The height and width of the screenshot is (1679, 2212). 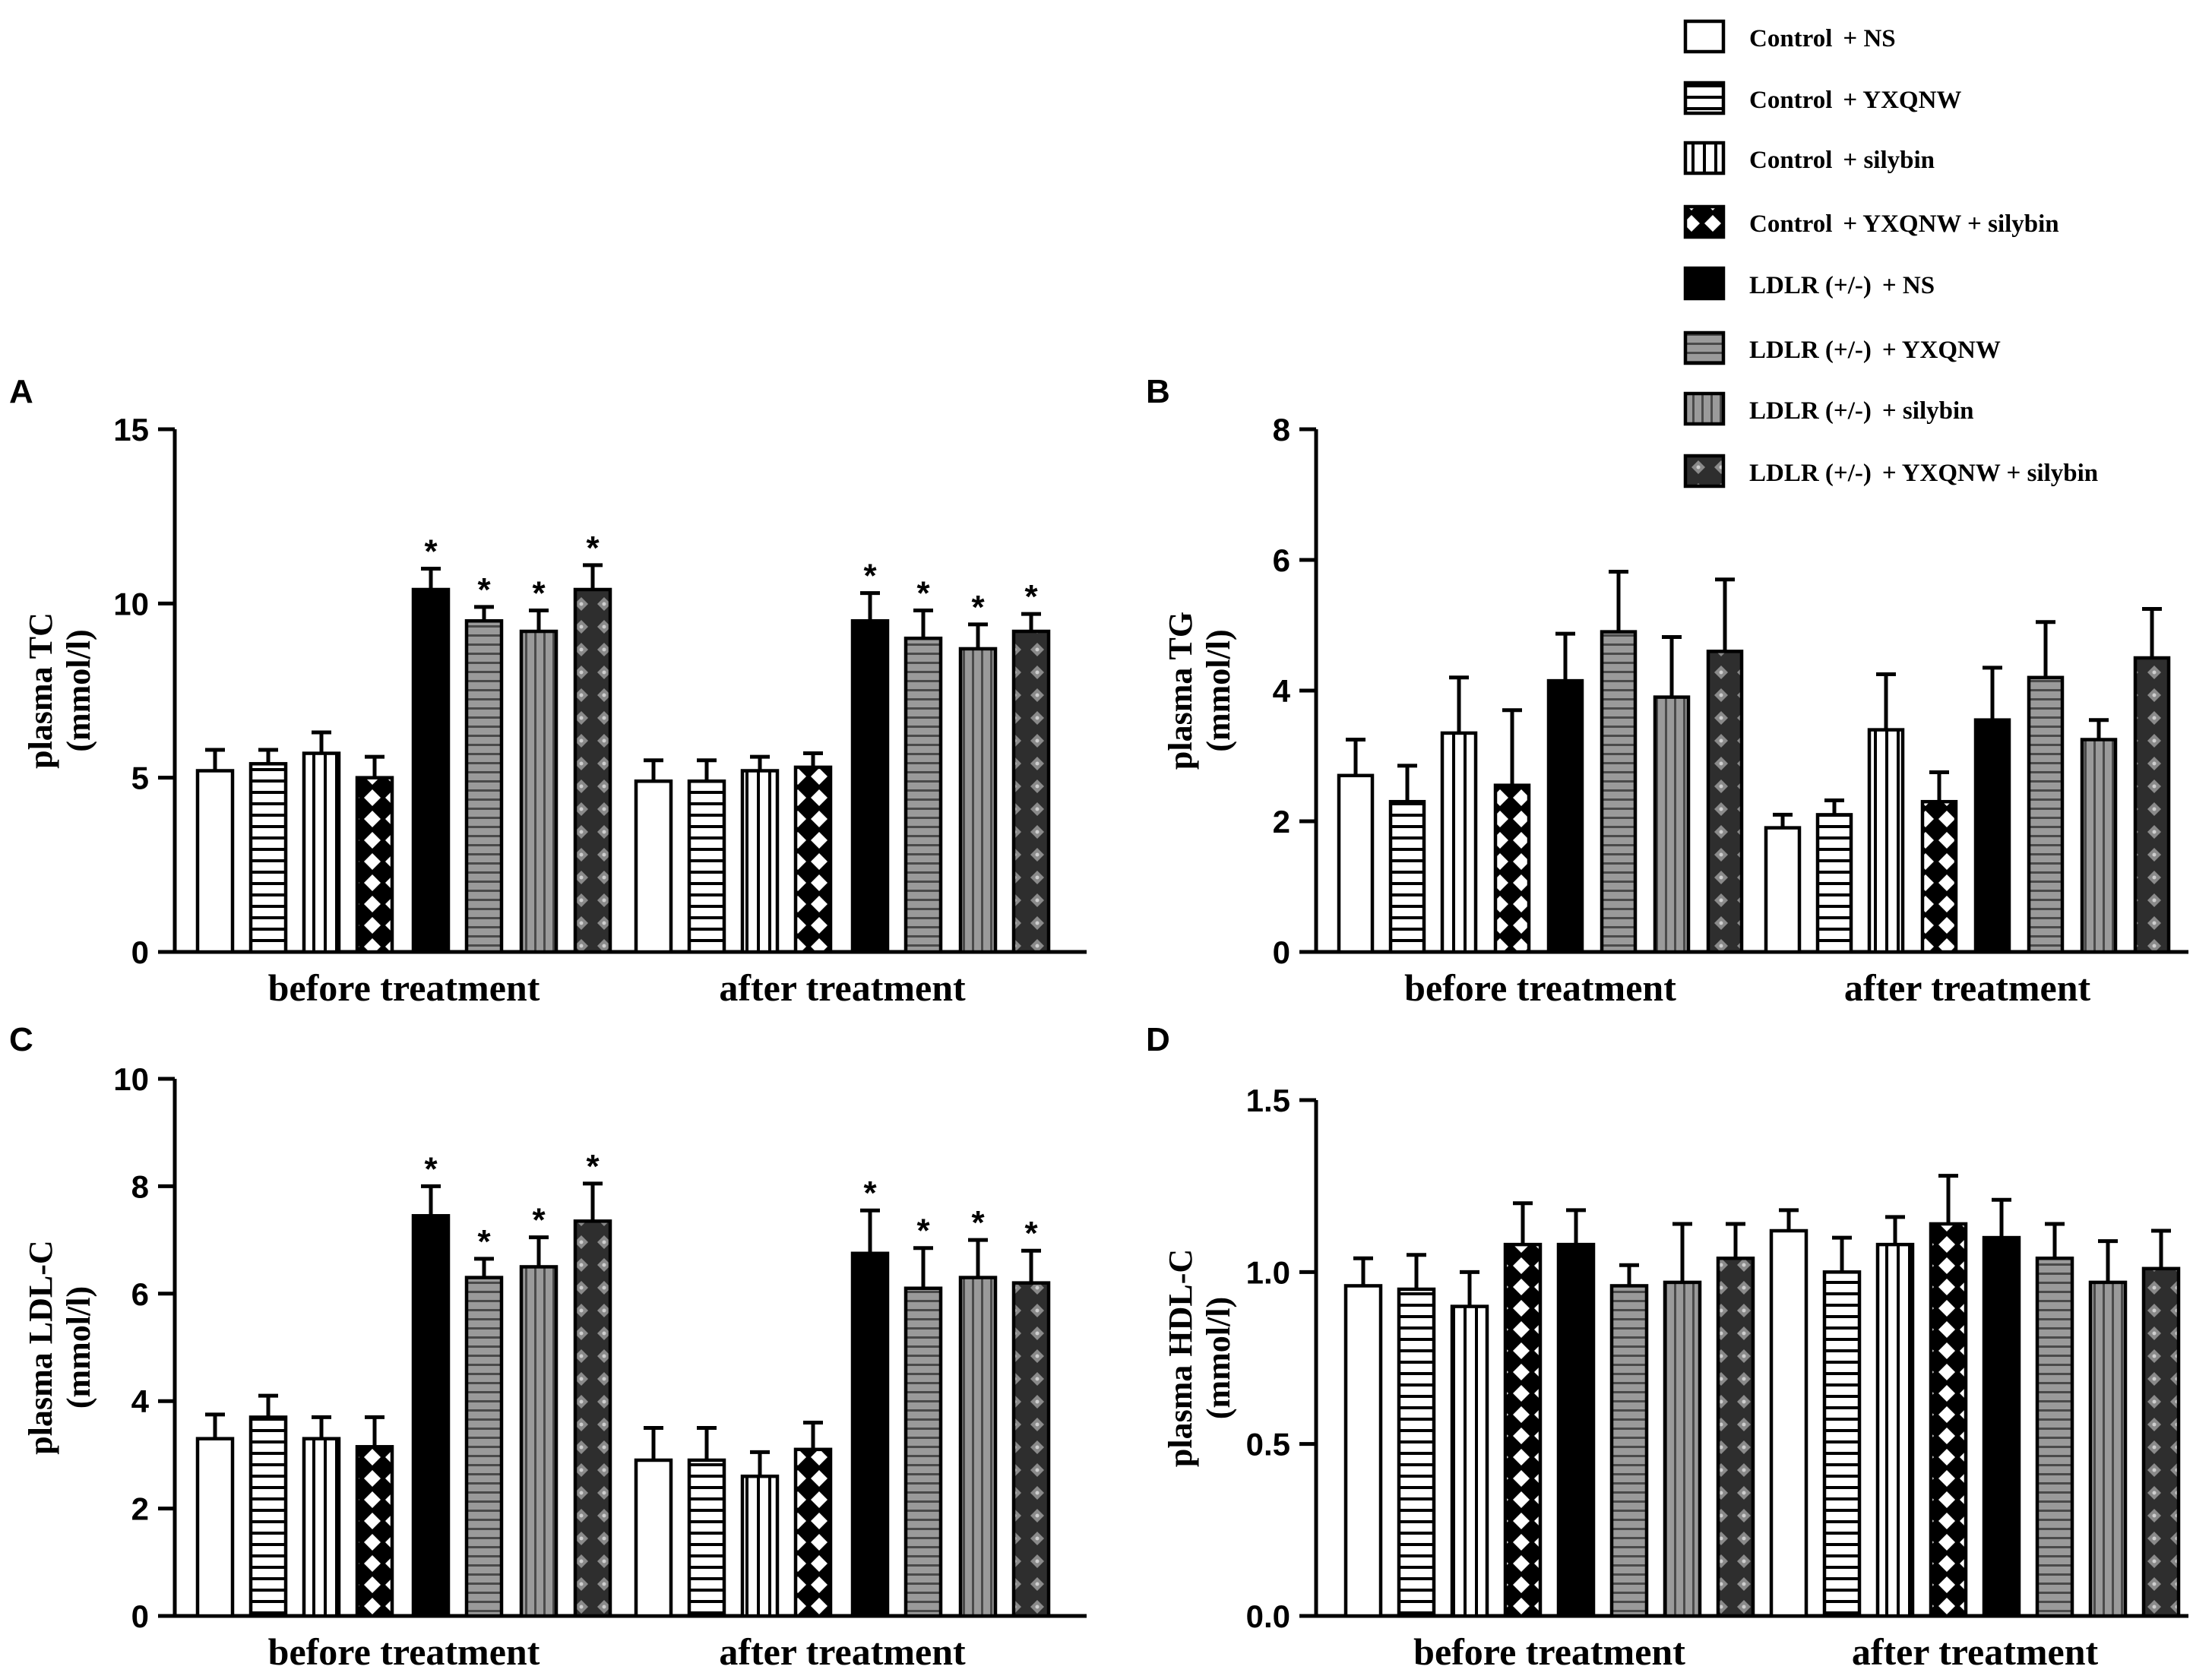 What do you see at coordinates (1268, 1272) in the screenshot?
I see `y-tick-label: 1.0` at bounding box center [1268, 1272].